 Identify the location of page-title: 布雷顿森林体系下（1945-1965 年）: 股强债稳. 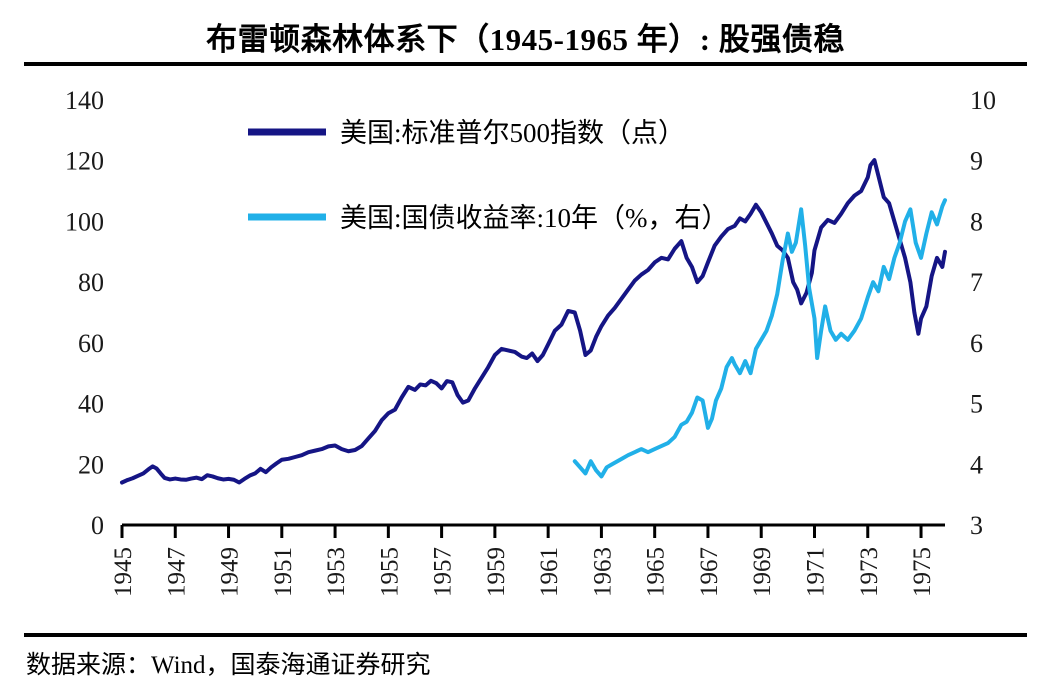
(525, 39).